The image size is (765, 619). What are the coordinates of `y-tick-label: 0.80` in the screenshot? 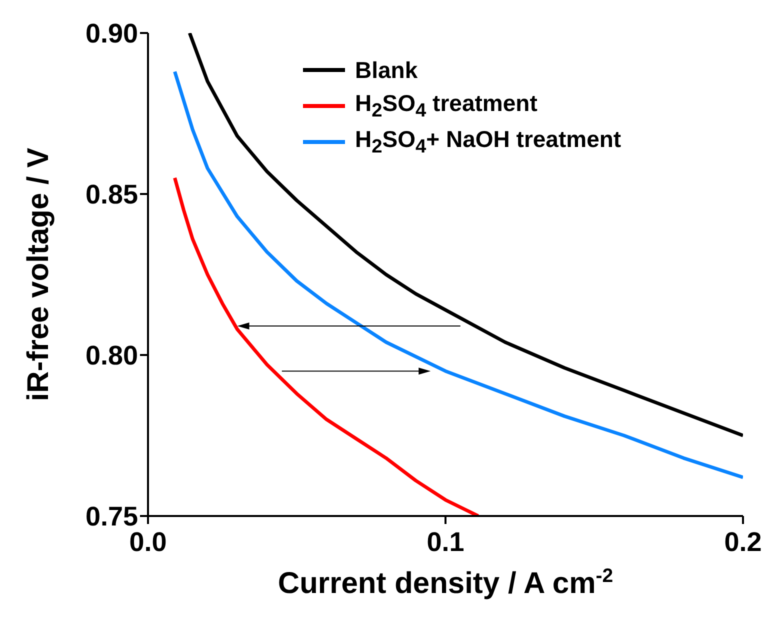 It's located at (111, 355).